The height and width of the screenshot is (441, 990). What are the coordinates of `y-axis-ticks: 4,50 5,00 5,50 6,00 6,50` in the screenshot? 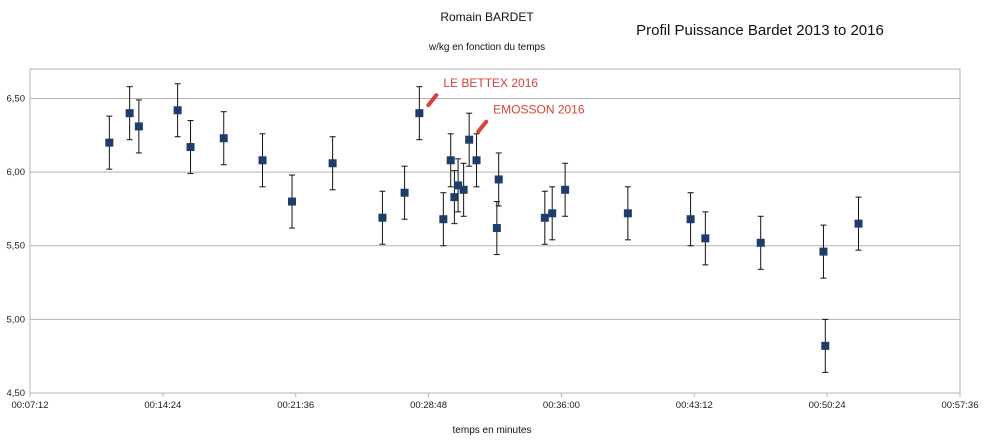 It's located at (16, 246).